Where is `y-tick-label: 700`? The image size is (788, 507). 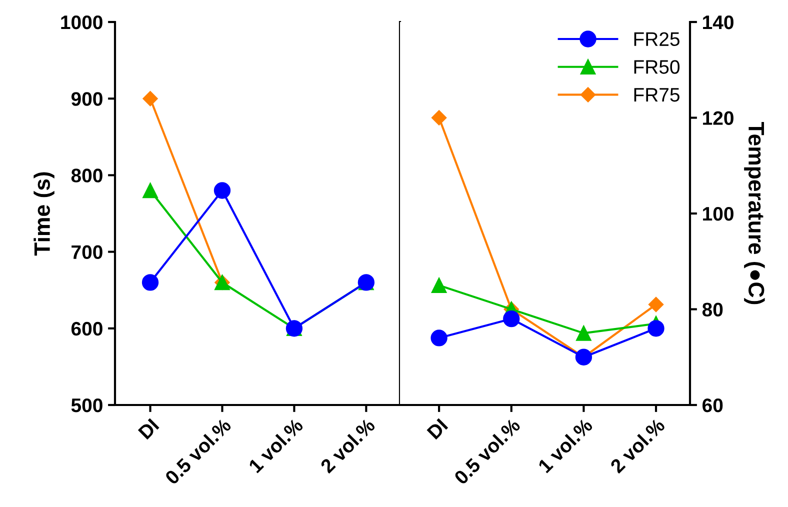 y-tick-label: 700 is located at coordinates (87, 252).